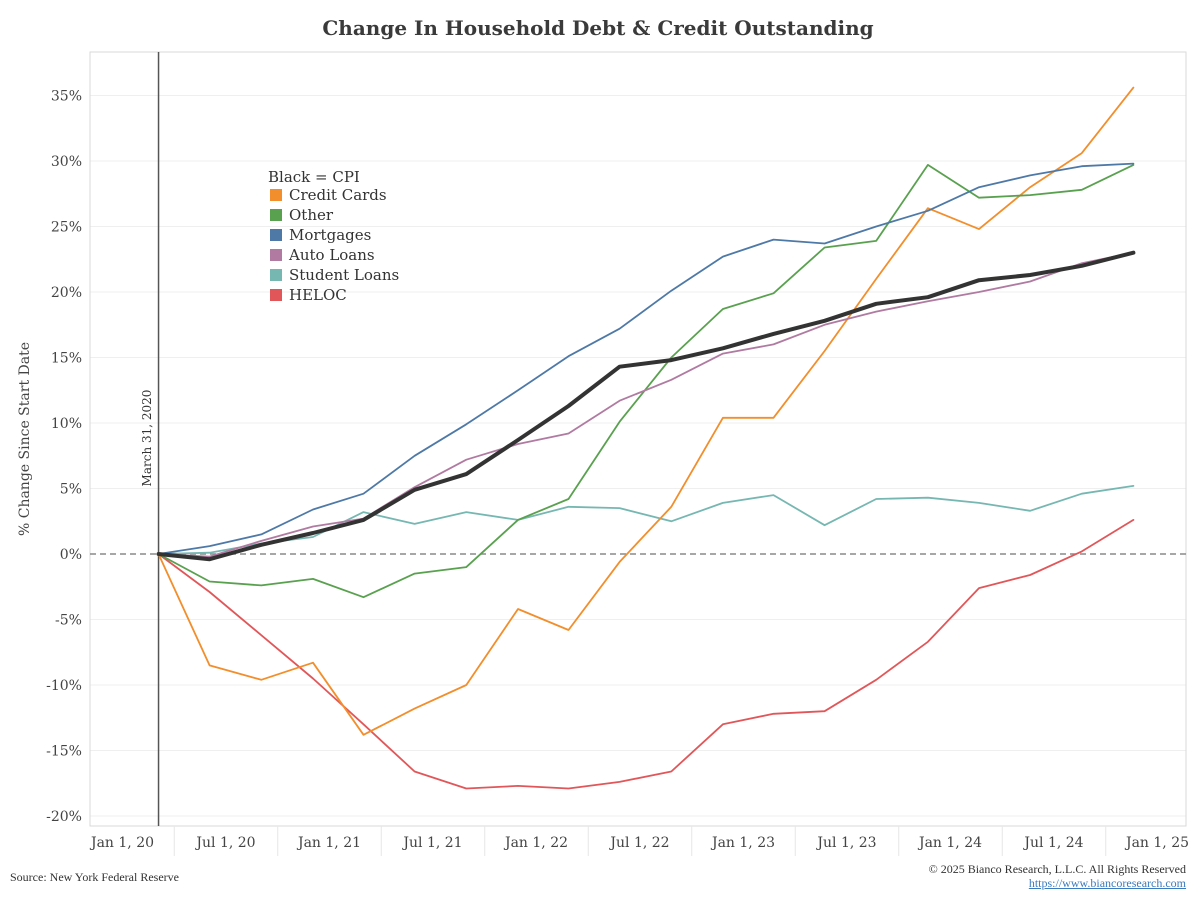  What do you see at coordinates (431, 843) in the screenshot?
I see `x-tick-label: Jul 1, 21` at bounding box center [431, 843].